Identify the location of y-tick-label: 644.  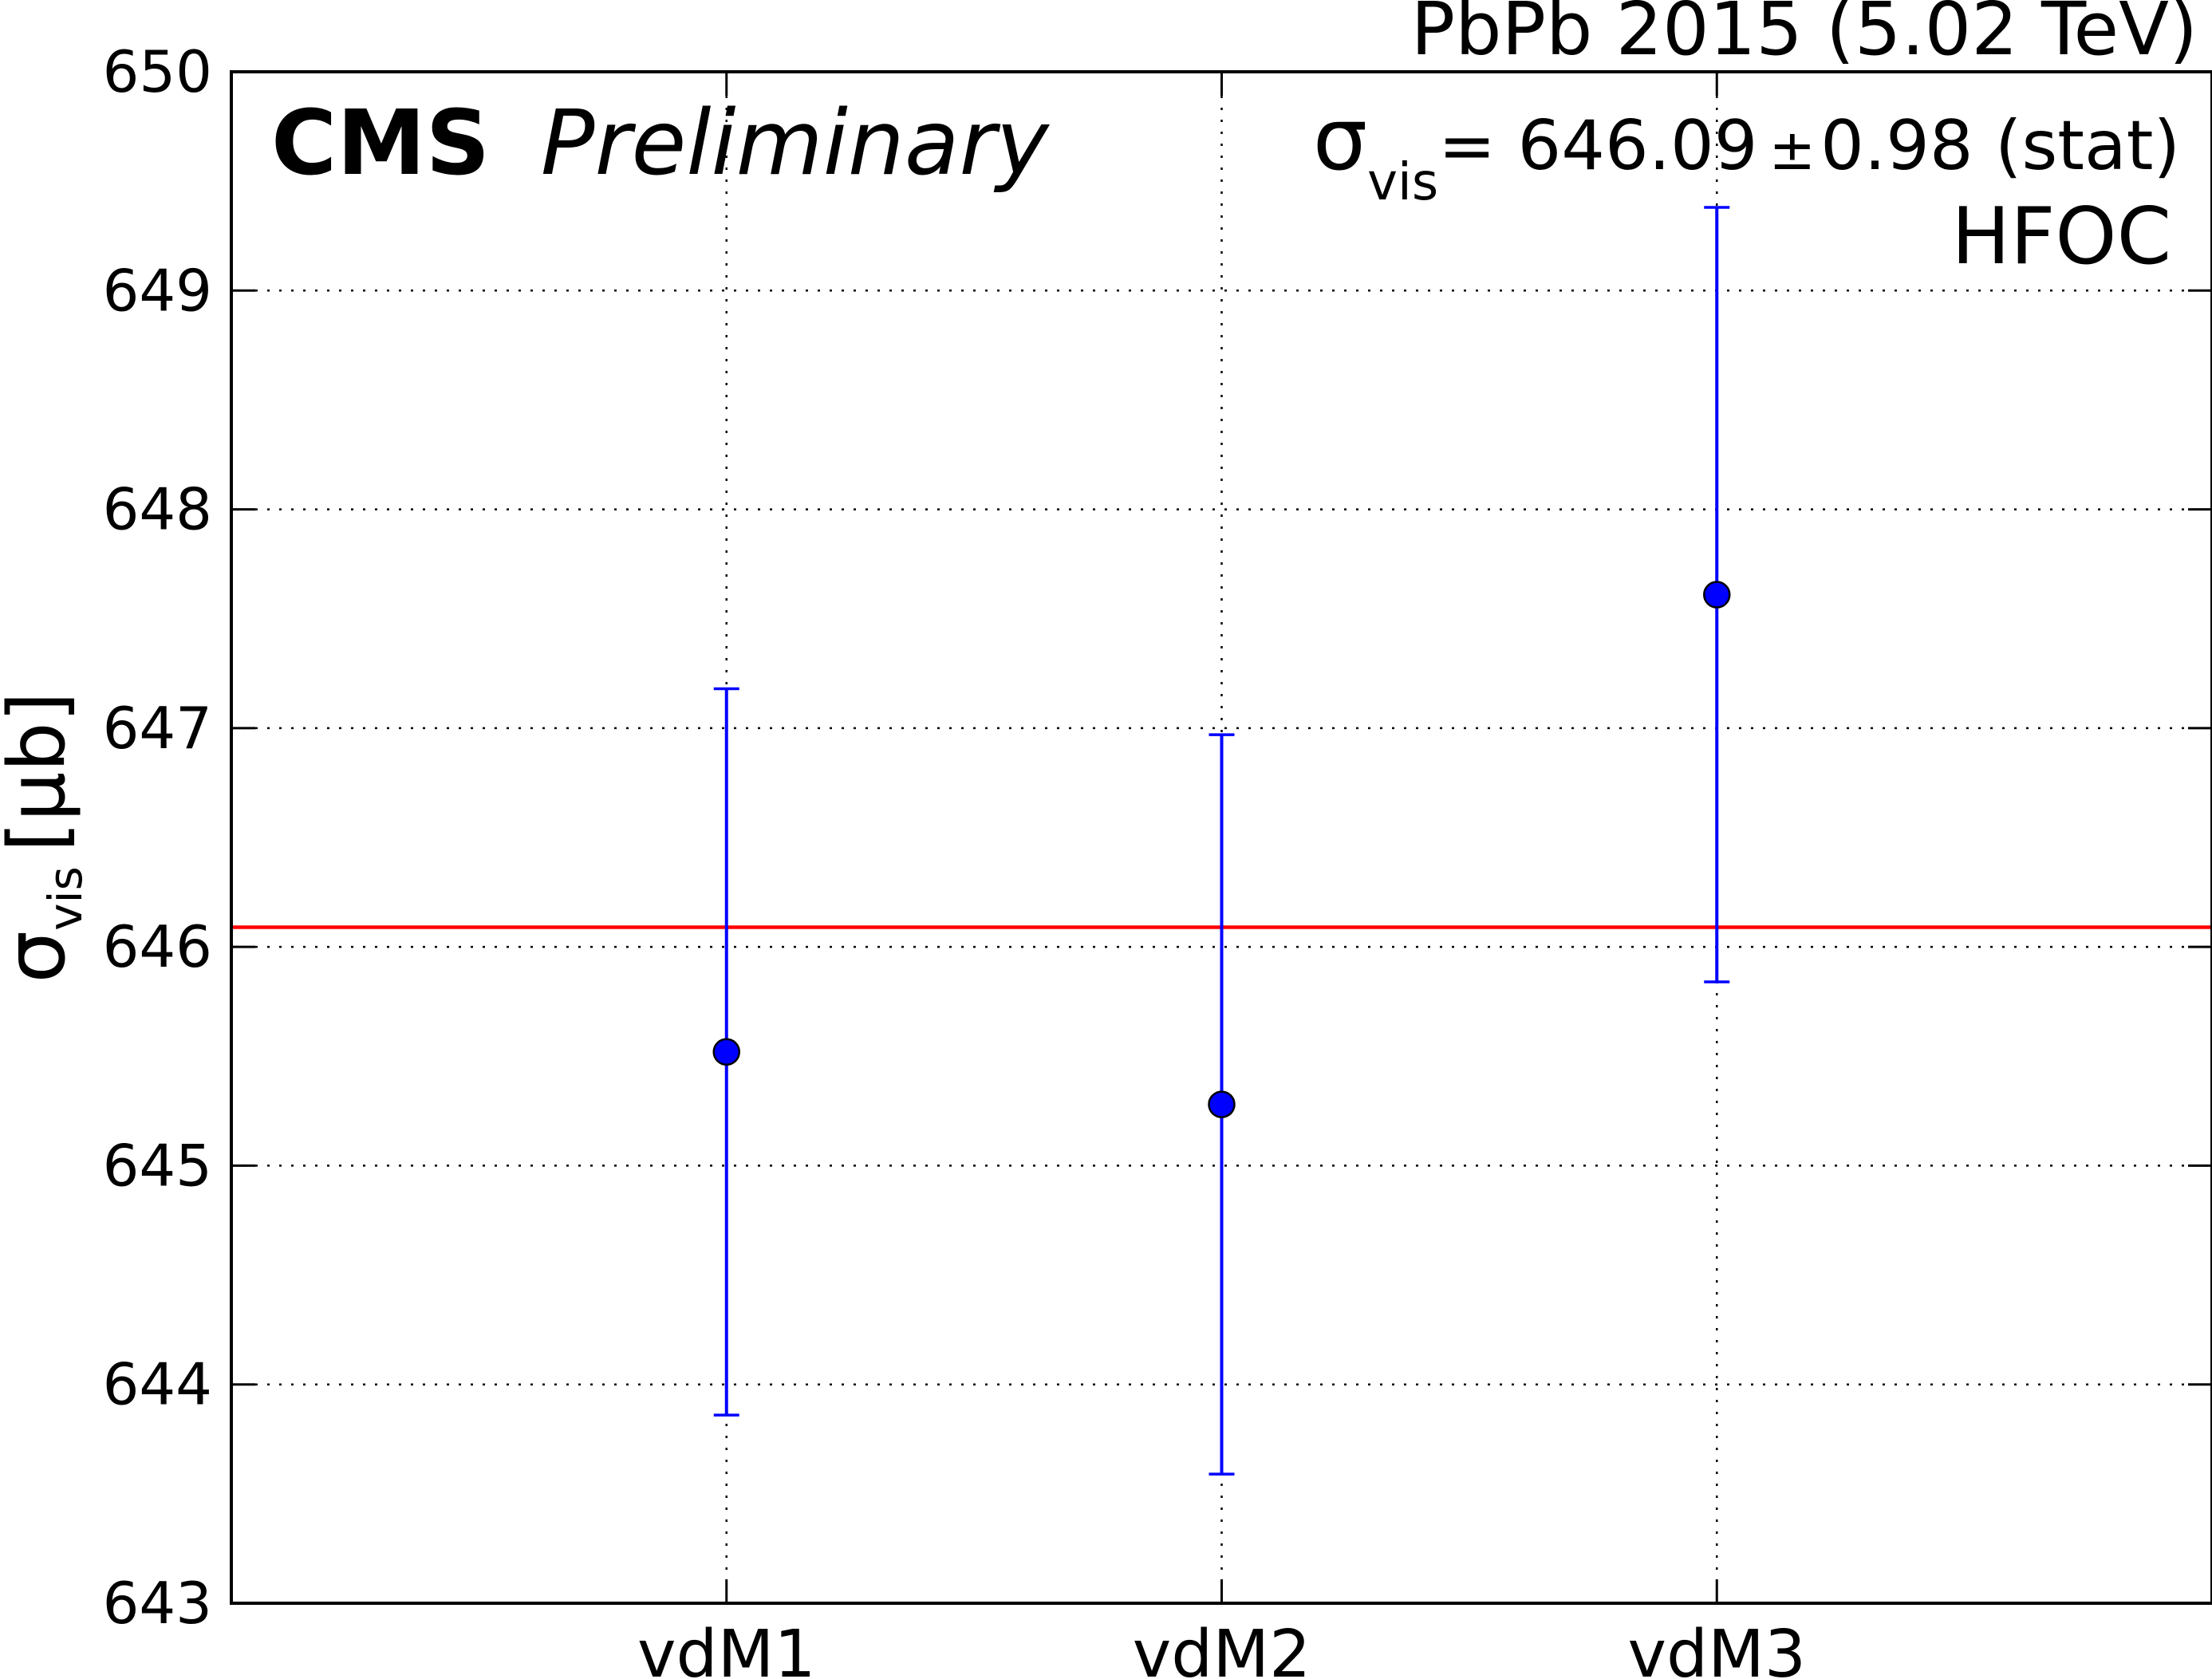
(158, 1384).